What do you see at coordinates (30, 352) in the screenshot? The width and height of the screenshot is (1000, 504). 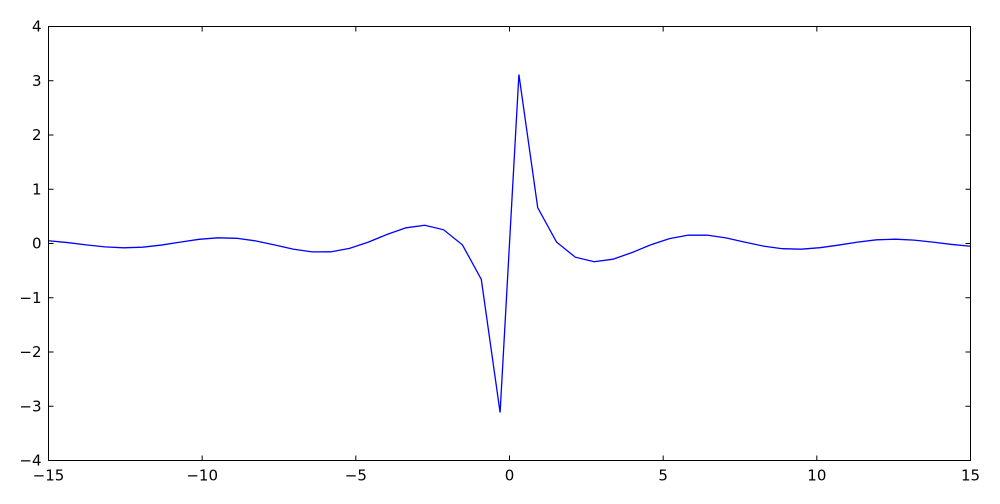 I see `y-tick-label: −2` at bounding box center [30, 352].